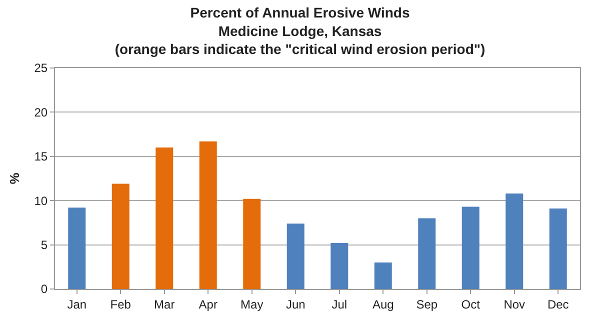 The width and height of the screenshot is (600, 321). I want to click on x-tick-label: Jul, so click(340, 304).